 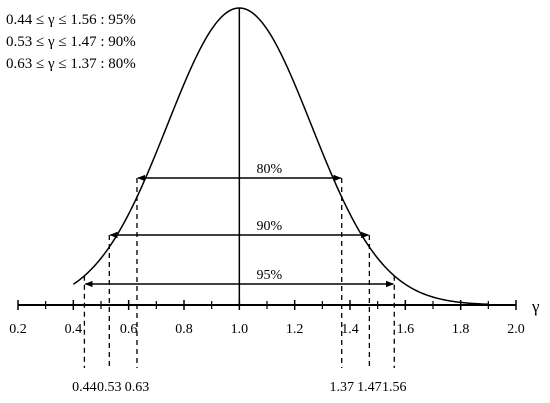 I want to click on tick-label: 1.6, so click(x=406, y=329).